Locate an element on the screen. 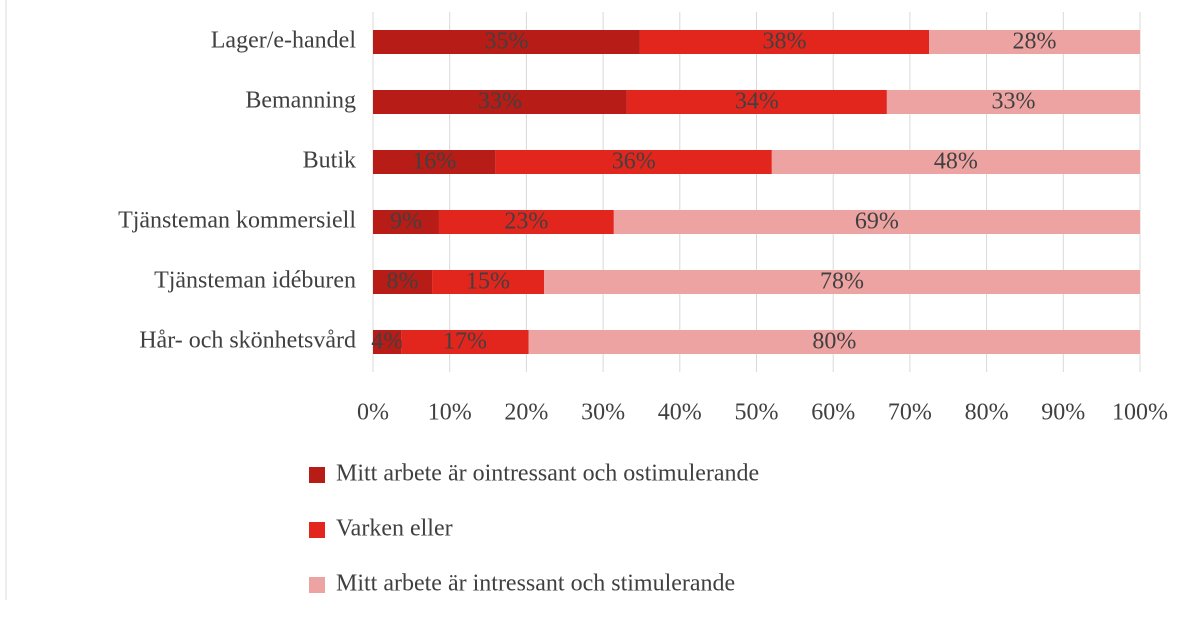 This screenshot has height=617, width=1192. x-tick-label: 50% is located at coordinates (757, 413).